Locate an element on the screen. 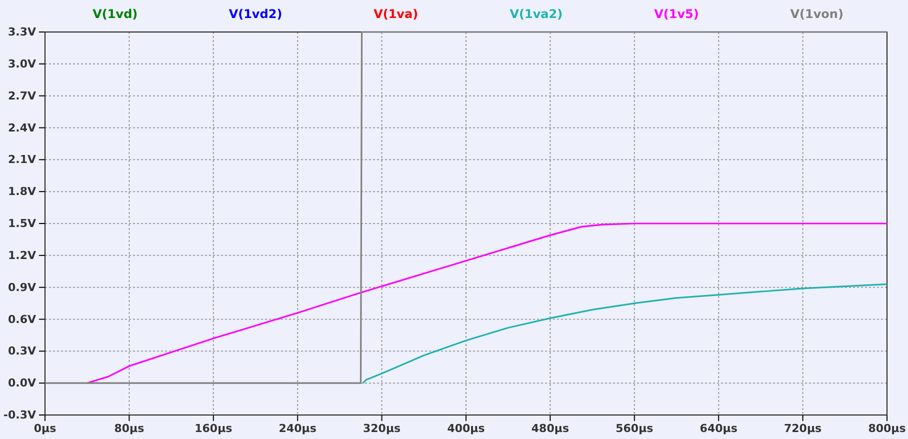 This screenshot has height=439, width=908. y-tick-label: 0.6V is located at coordinates (22, 319).